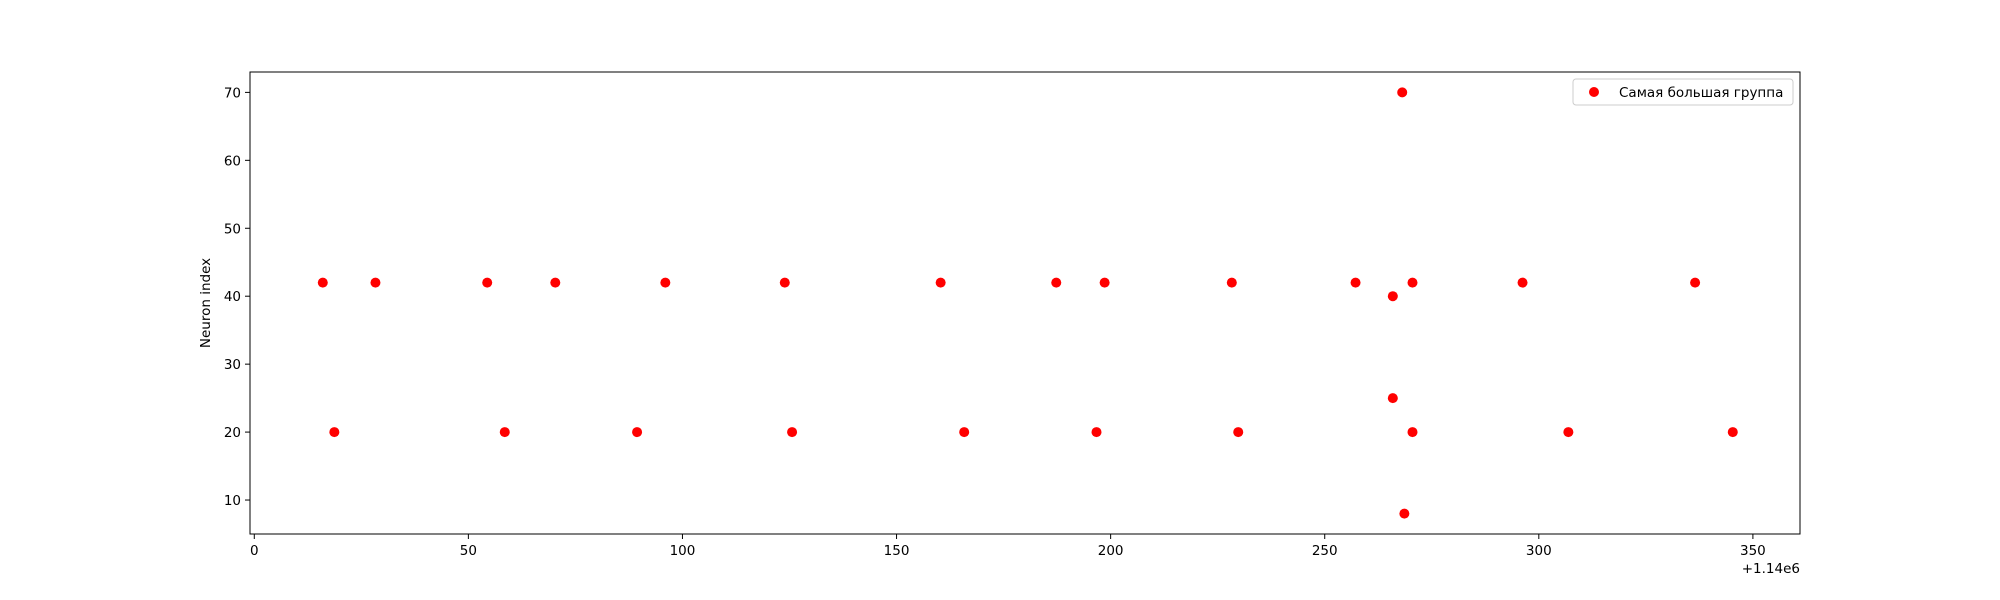 Image resolution: width=2000 pixels, height=600 pixels. What do you see at coordinates (1111, 551) in the screenshot?
I see `x-tick-label: 200` at bounding box center [1111, 551].